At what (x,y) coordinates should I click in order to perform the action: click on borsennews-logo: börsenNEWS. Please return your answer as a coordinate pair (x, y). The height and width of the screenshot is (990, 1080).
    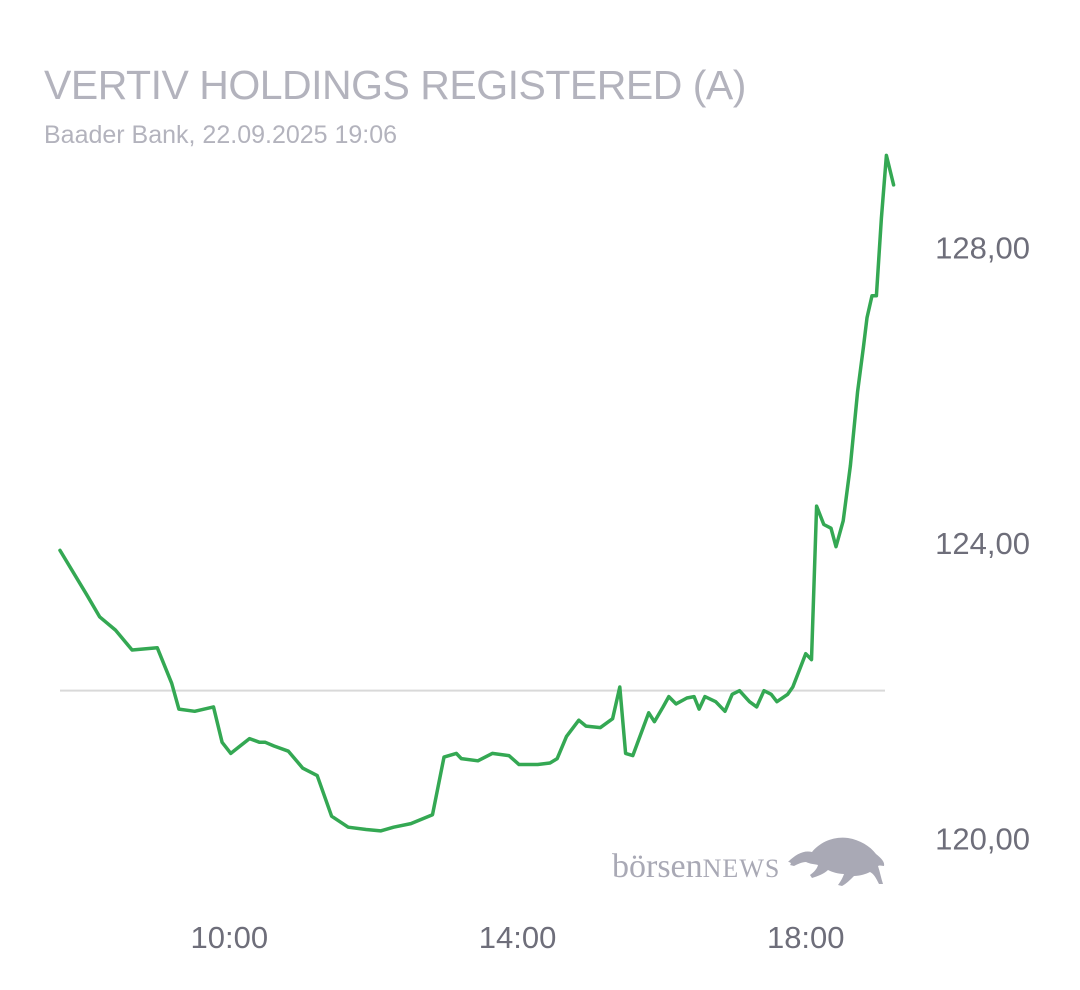
    Looking at the image, I should click on (752, 867).